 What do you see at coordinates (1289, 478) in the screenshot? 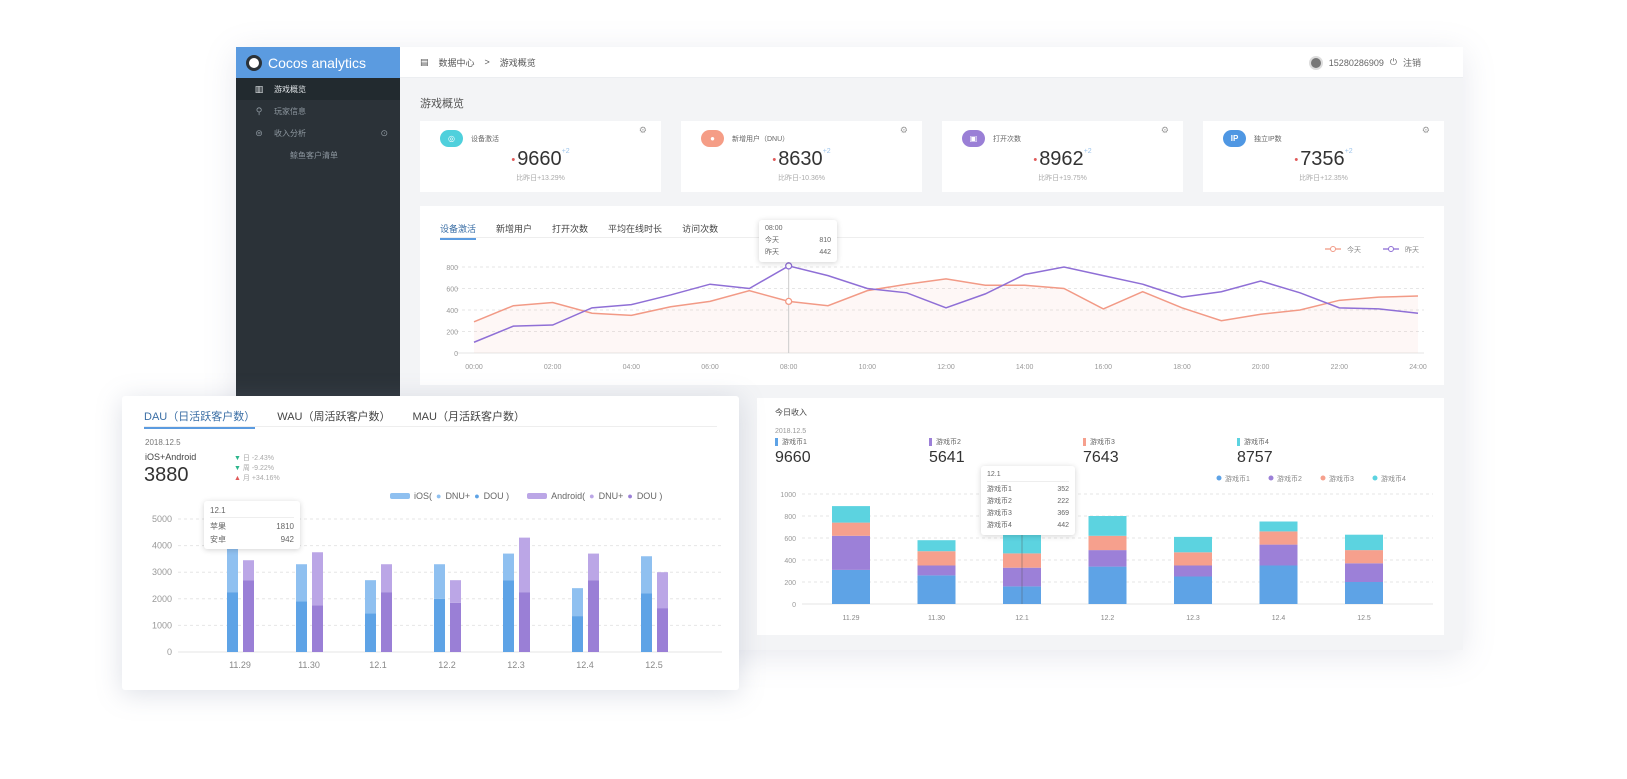
I see `legend-label: 游戏币2` at bounding box center [1289, 478].